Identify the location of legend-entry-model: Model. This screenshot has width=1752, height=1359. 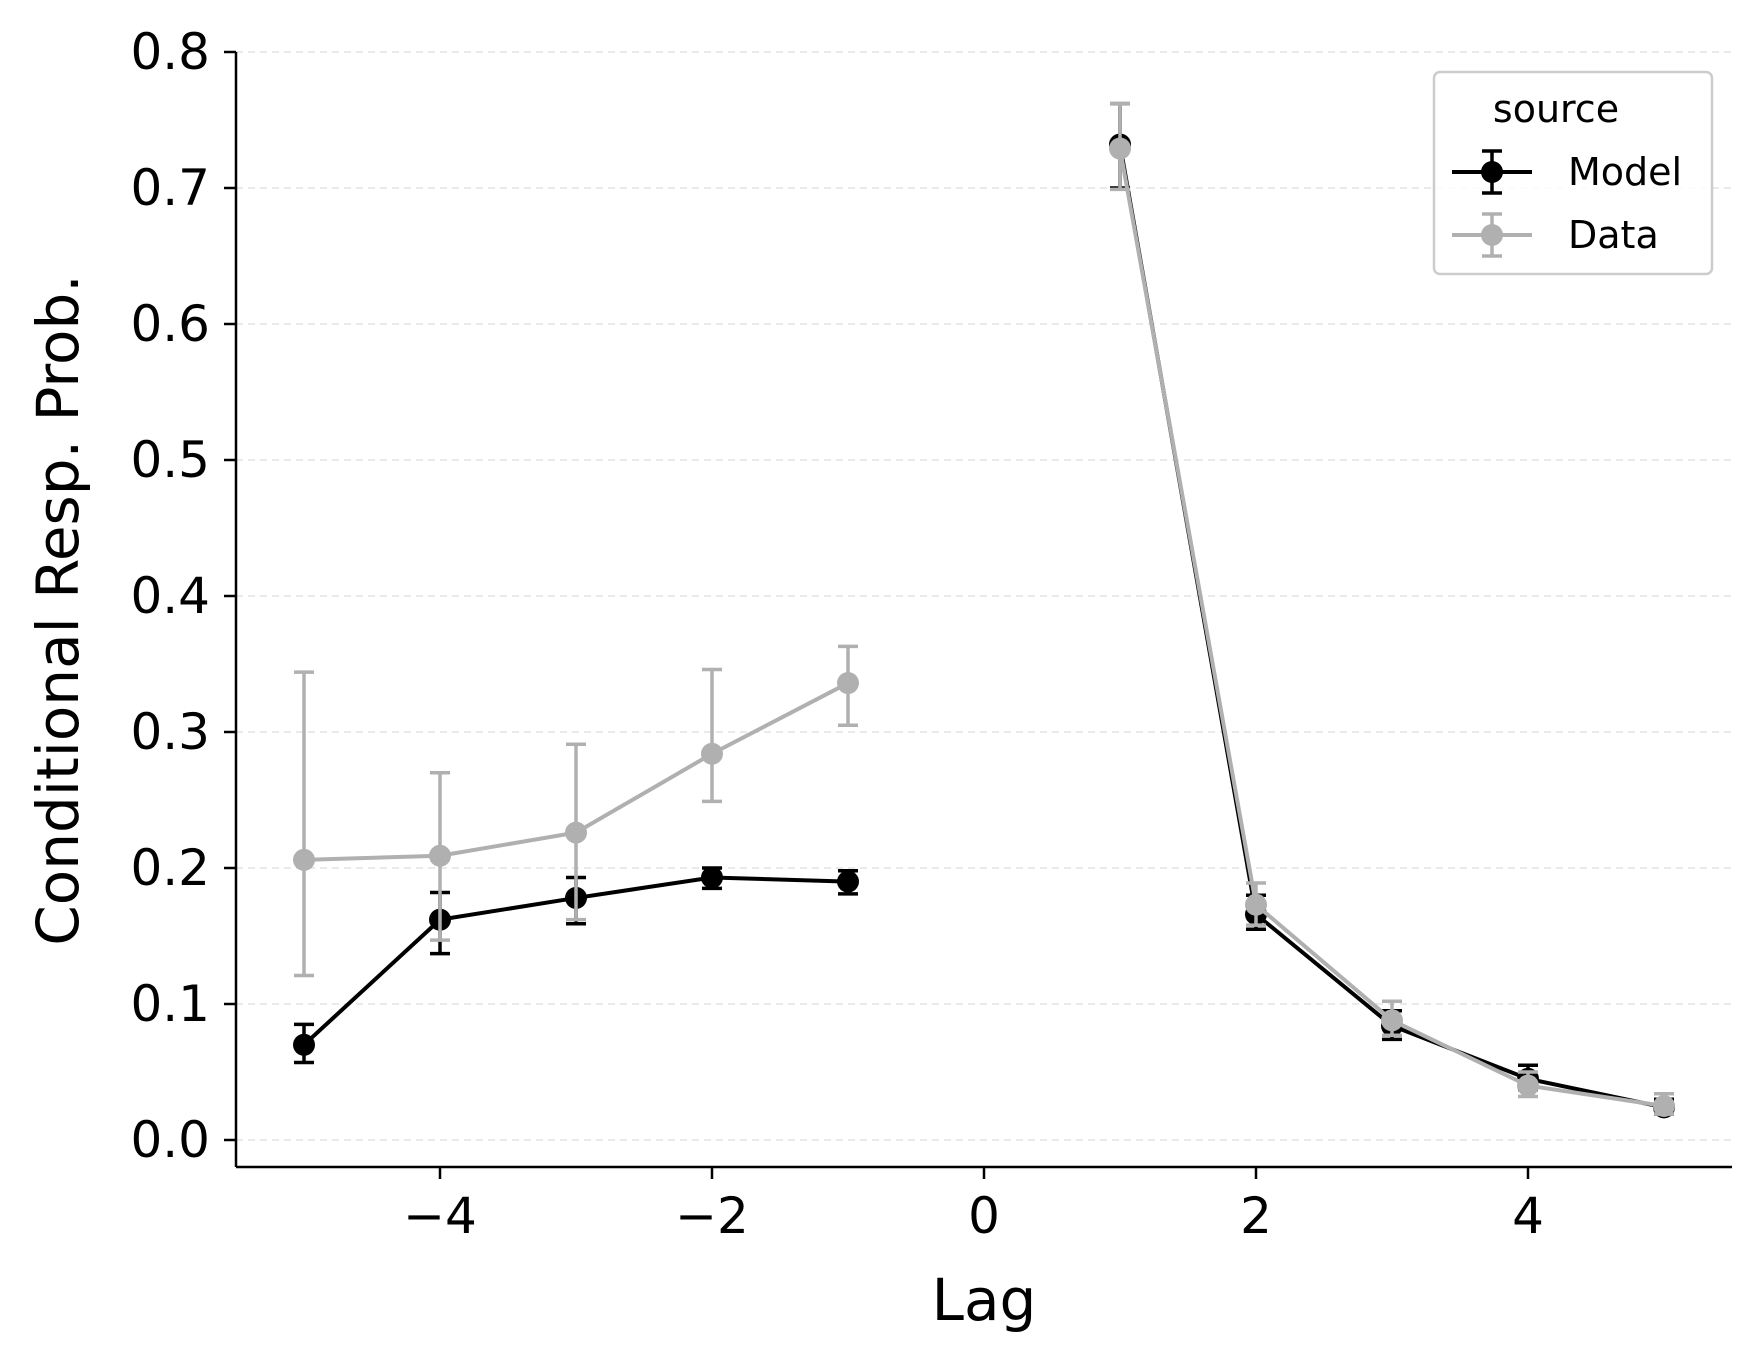
(1567, 172).